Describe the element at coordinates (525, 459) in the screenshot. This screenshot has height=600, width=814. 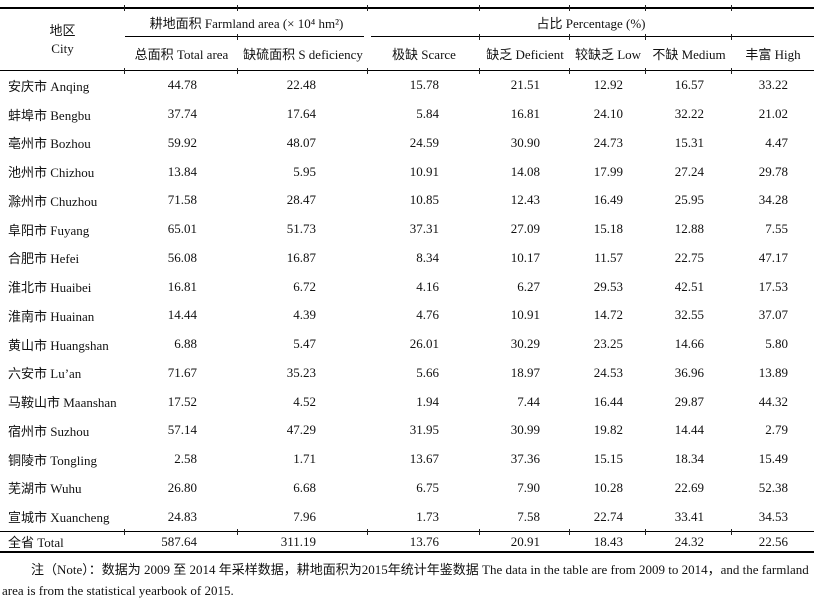
I see `value-cell: 37.36` at that location.